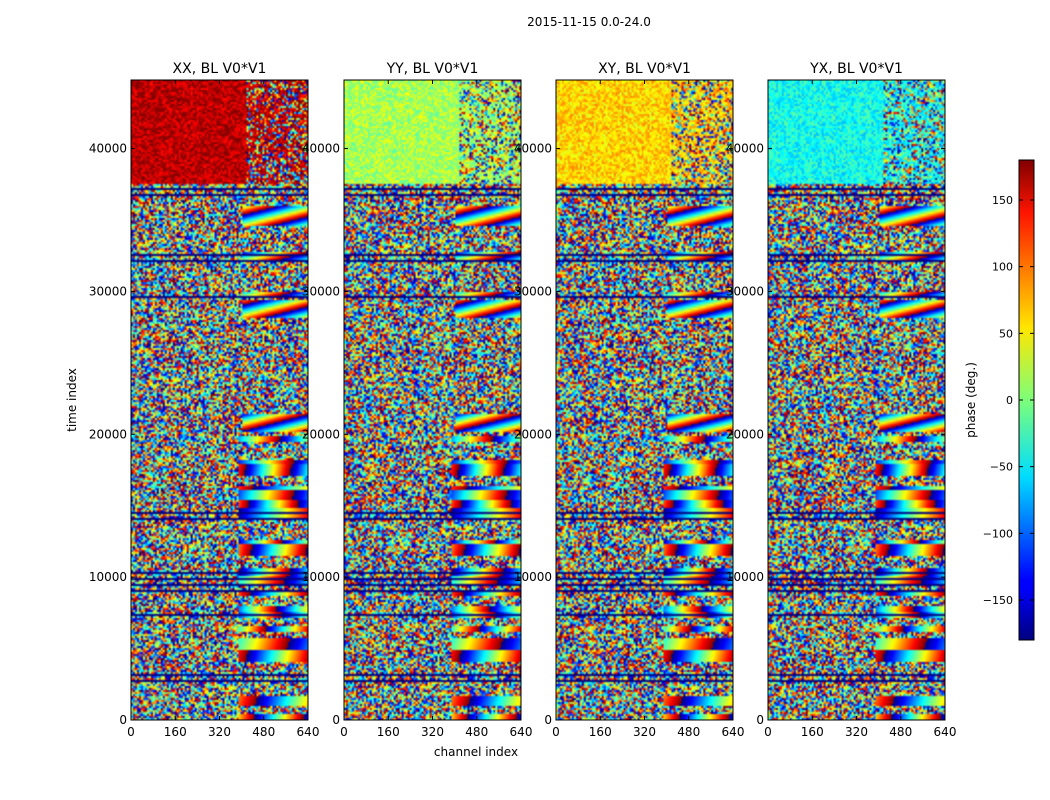 This screenshot has width=1050, height=800. Describe the element at coordinates (1002, 267) in the screenshot. I see `colorbar-tick-label: 100` at that location.